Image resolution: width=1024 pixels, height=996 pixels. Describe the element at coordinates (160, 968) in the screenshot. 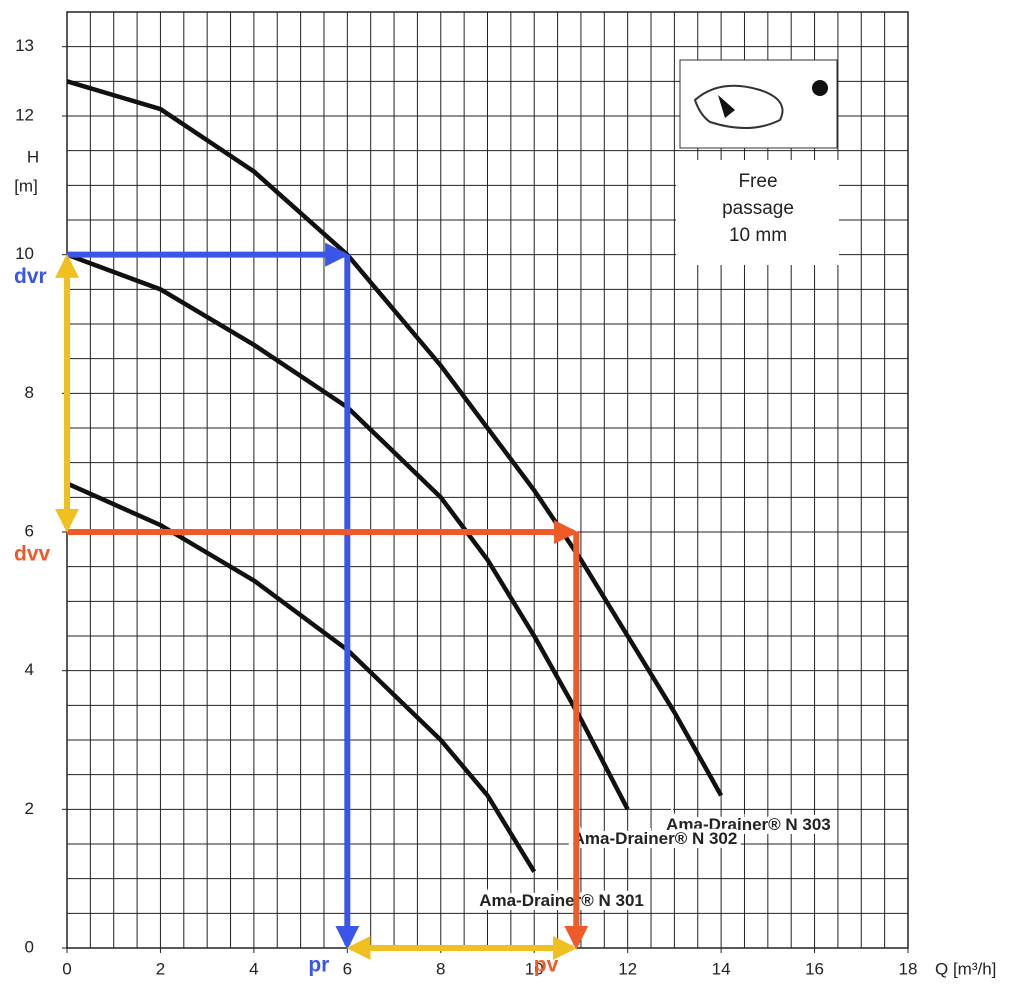

I see `x-tick-label: 2` at that location.